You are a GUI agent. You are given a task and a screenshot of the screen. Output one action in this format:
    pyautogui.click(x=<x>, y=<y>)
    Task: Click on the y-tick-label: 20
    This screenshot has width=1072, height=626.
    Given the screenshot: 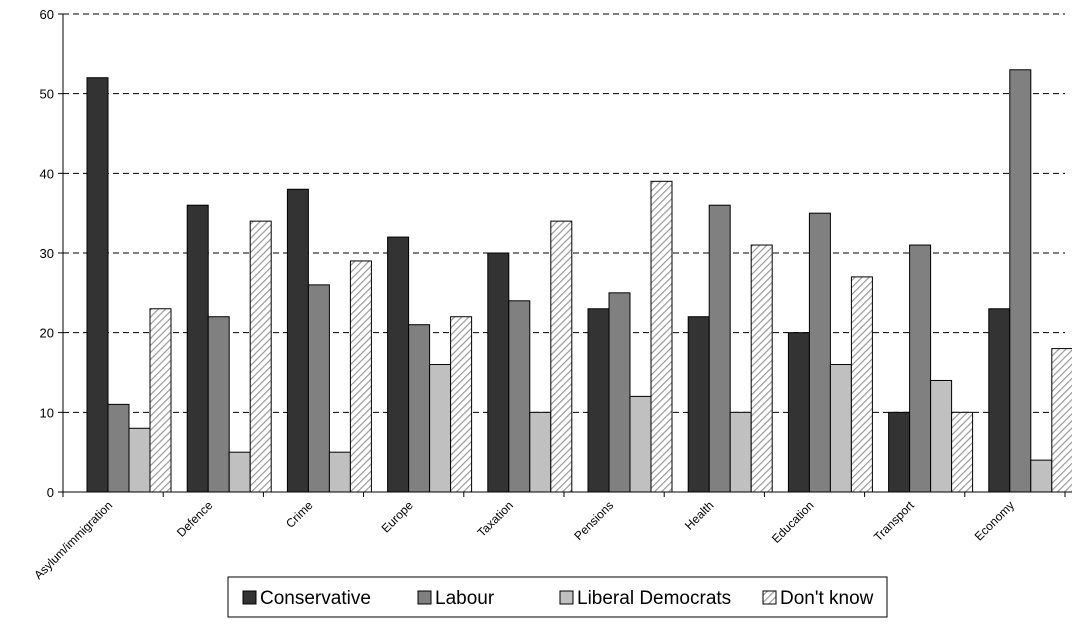 What is the action you would take?
    pyautogui.click(x=47, y=333)
    